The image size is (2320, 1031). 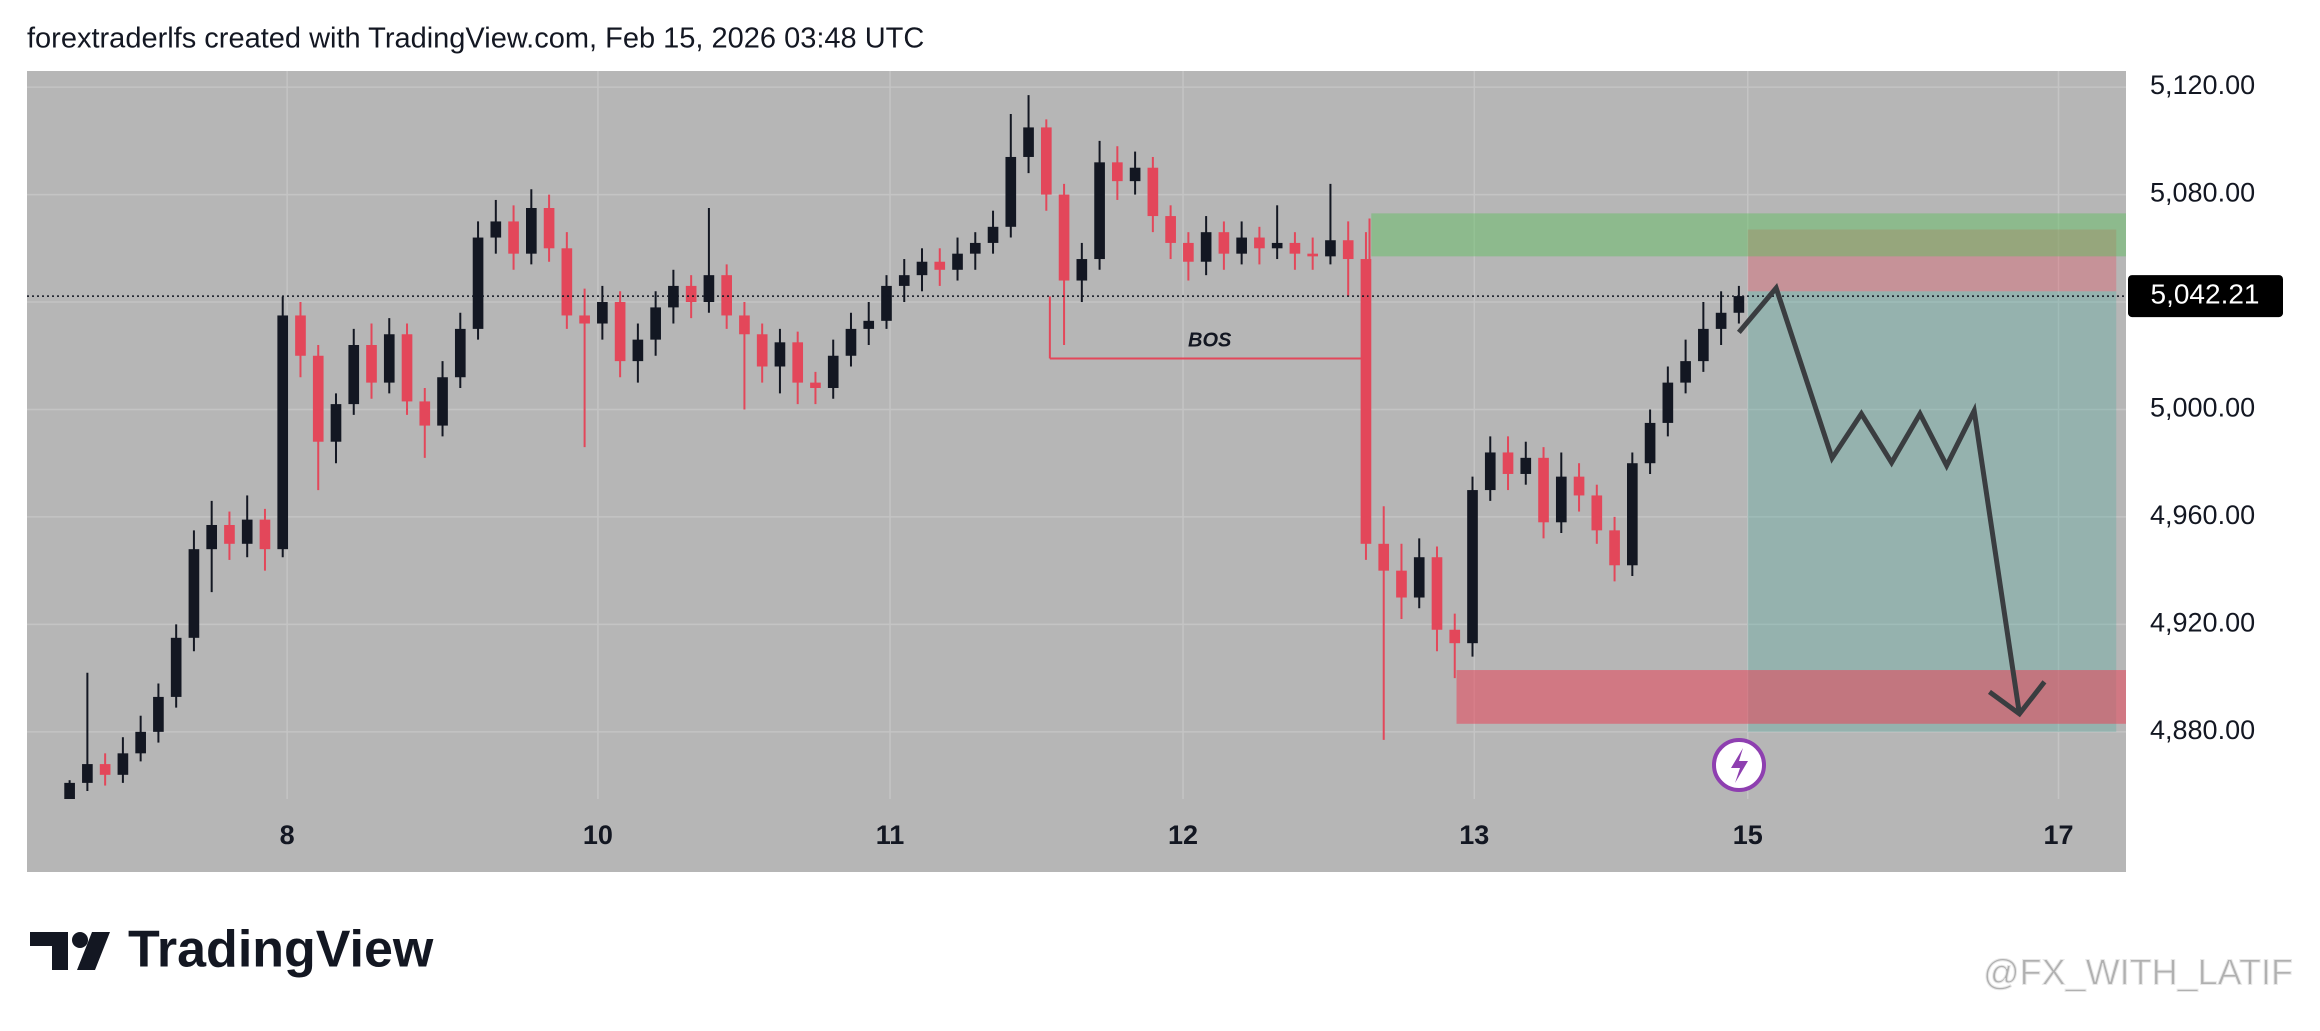 What do you see at coordinates (1739, 765) in the screenshot?
I see `event-icon-bolt` at bounding box center [1739, 765].